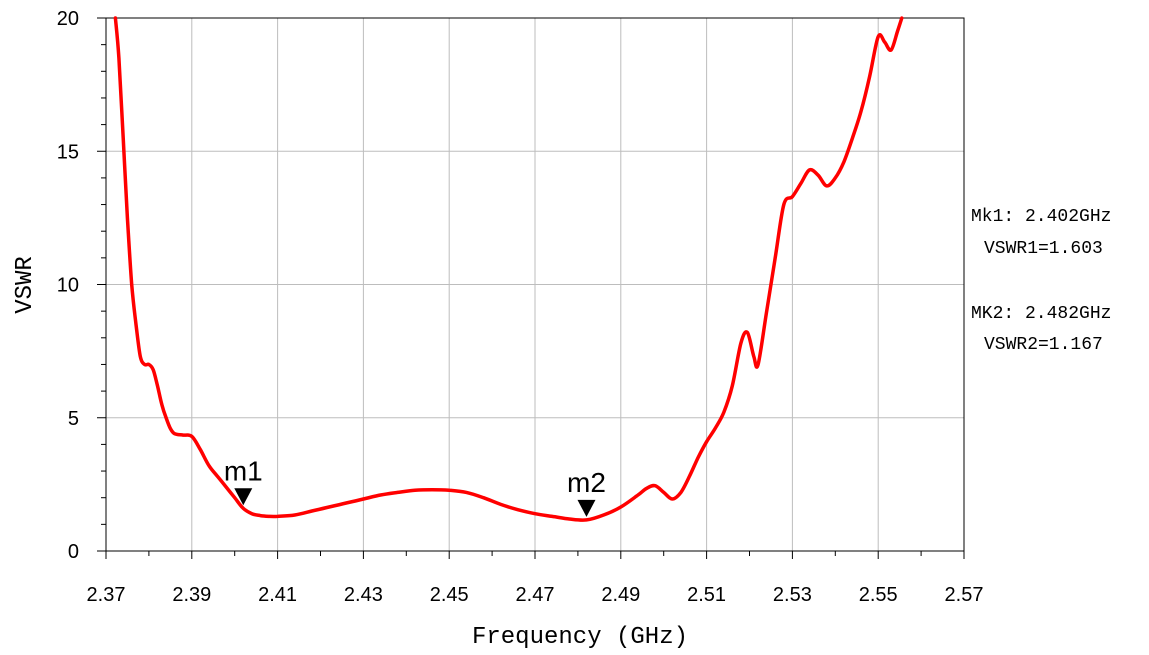 The width and height of the screenshot is (1149, 655). I want to click on x-tick-label: 2.37, so click(106, 595).